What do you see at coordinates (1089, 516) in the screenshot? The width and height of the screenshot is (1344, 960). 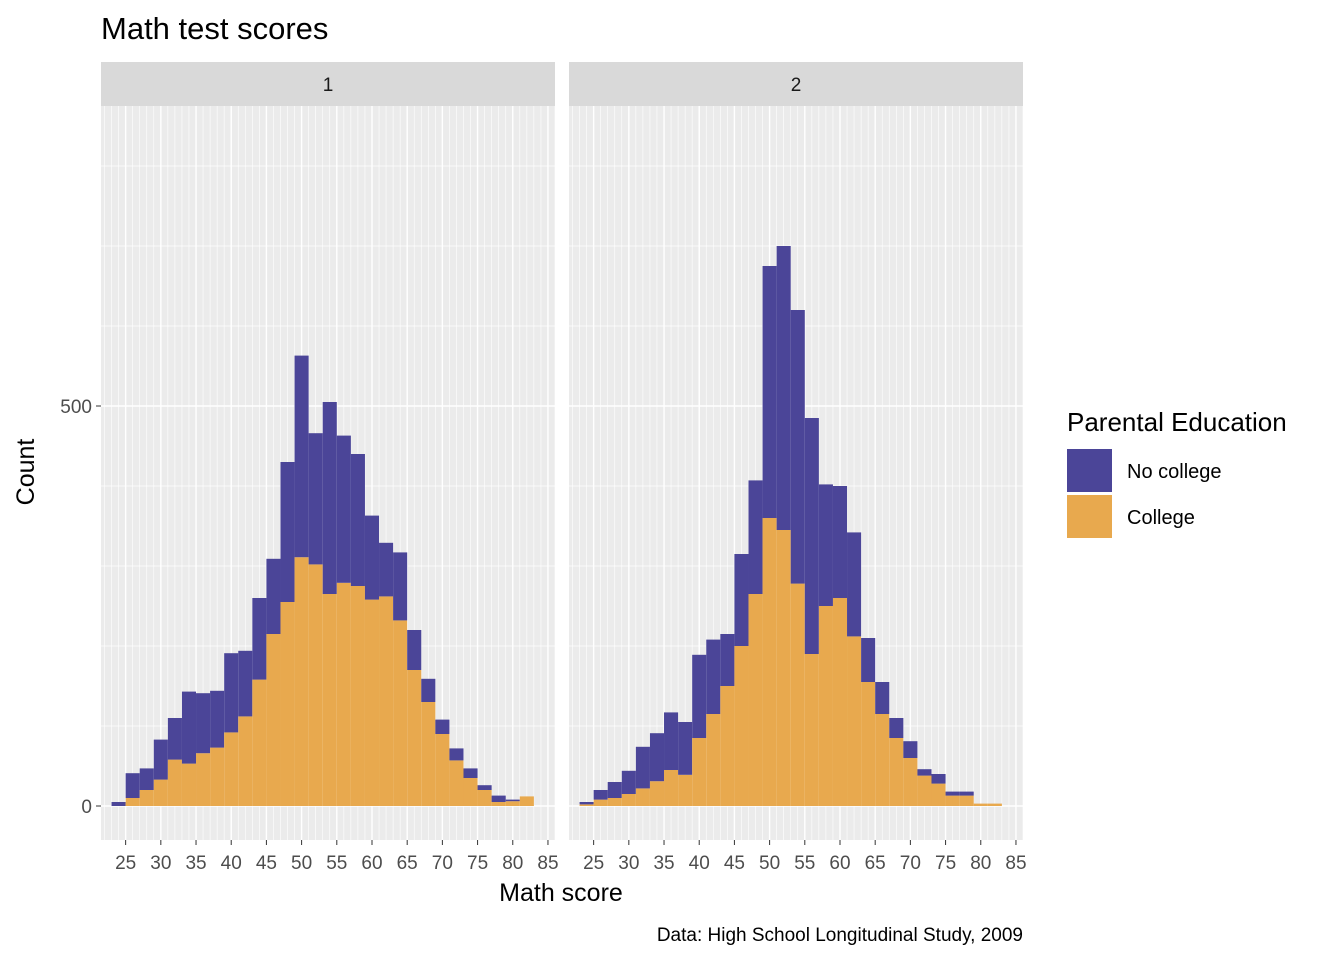 I see `legend-swatch-college` at bounding box center [1089, 516].